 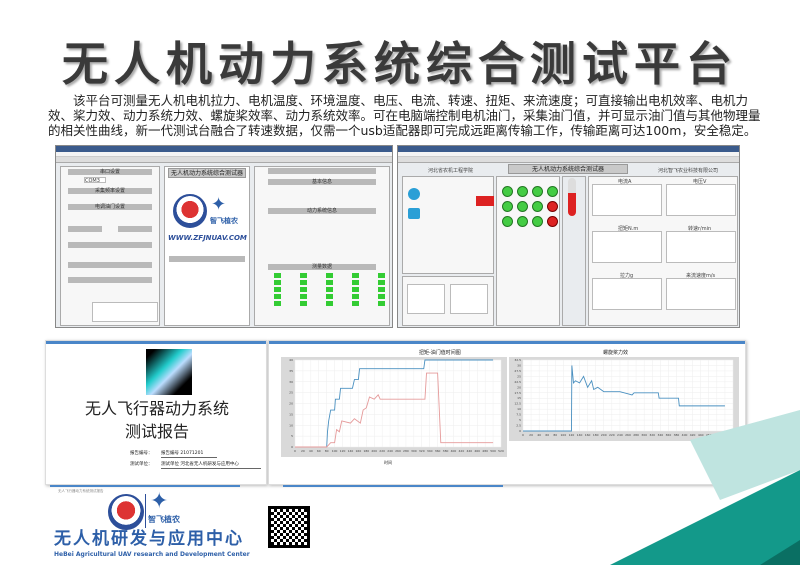 What do you see at coordinates (400, 64) in the screenshot?
I see `poster-title: 无人机动力系统综合测试平台` at bounding box center [400, 64].